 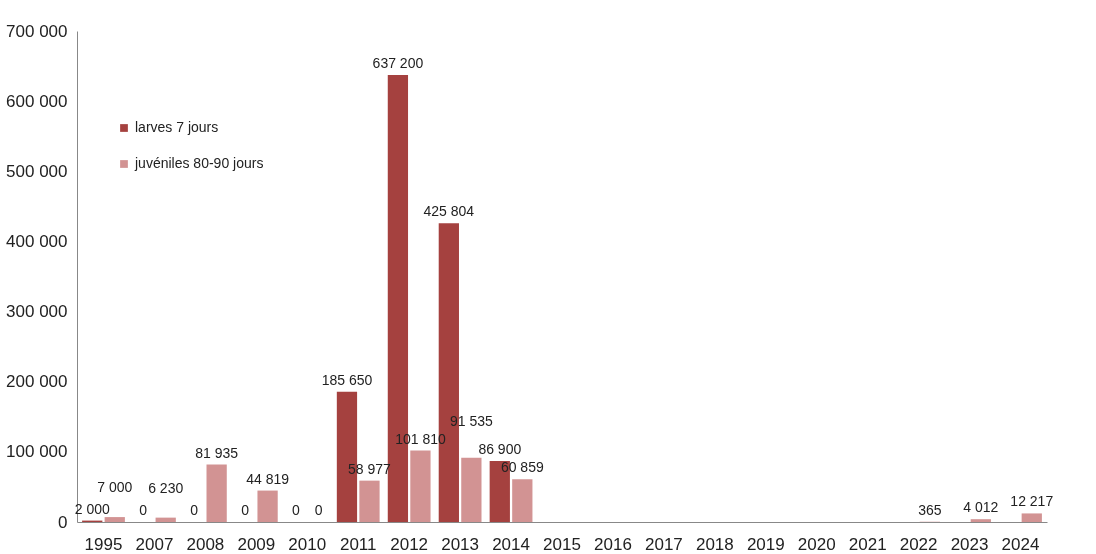 What do you see at coordinates (562, 544) in the screenshot?
I see `x-tick-label: 2015` at bounding box center [562, 544].